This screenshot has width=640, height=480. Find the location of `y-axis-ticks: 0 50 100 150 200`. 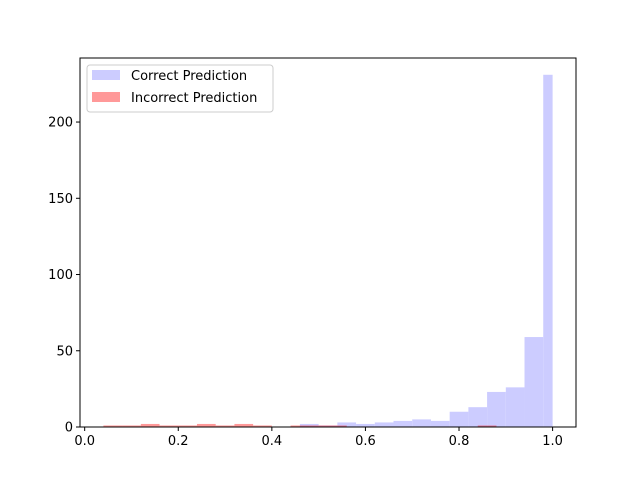

y-axis-ticks: 0 50 100 150 200 is located at coordinates (64, 276).